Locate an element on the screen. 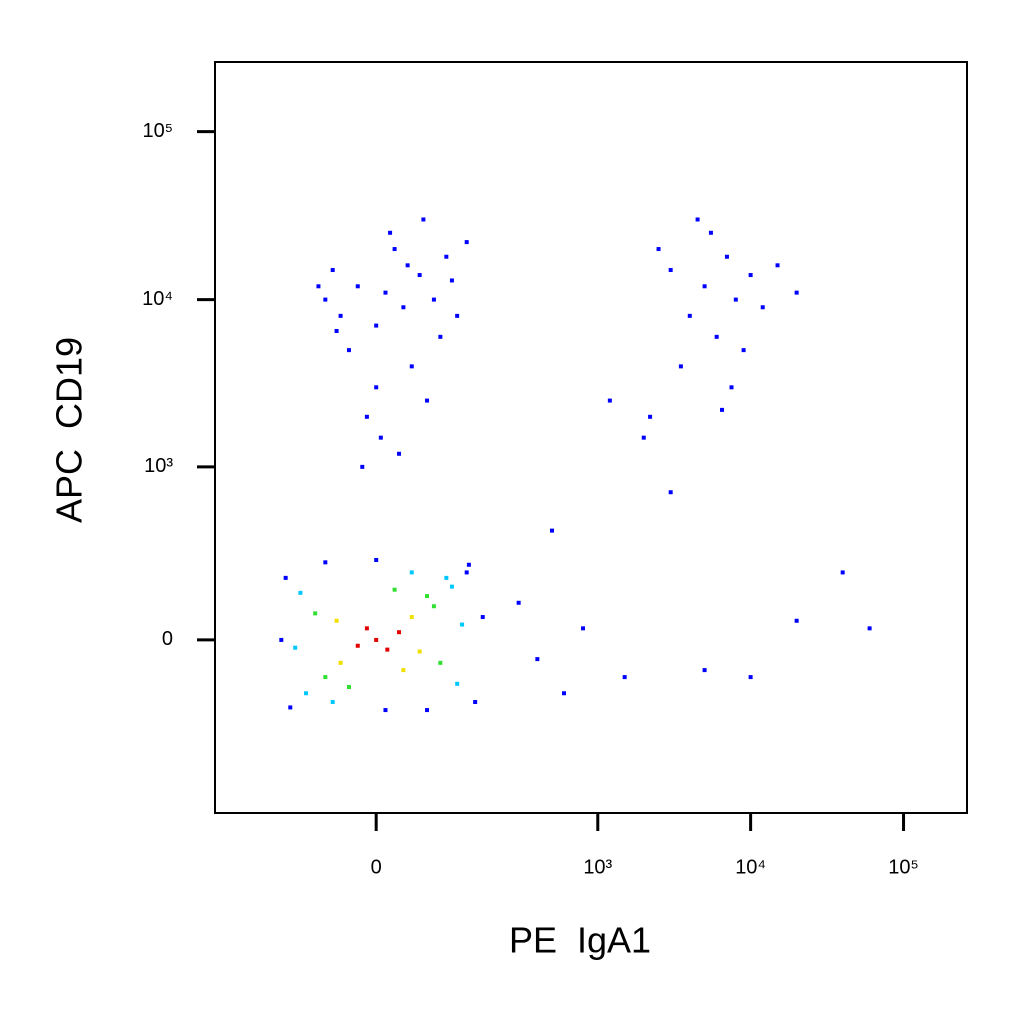 This screenshot has width=1024, height=1029. x-tick-label: 10³ is located at coordinates (597, 867).